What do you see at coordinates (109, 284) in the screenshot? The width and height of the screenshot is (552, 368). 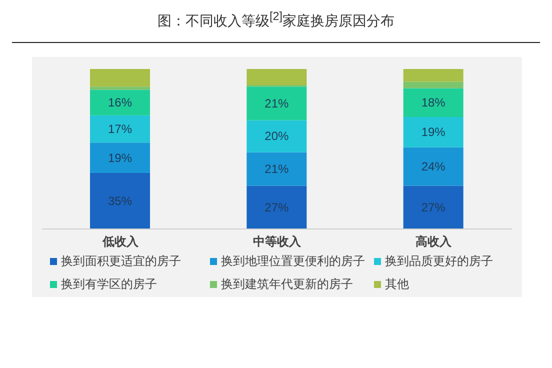 I see `legend-label: 换到有学区的房子` at bounding box center [109, 284].